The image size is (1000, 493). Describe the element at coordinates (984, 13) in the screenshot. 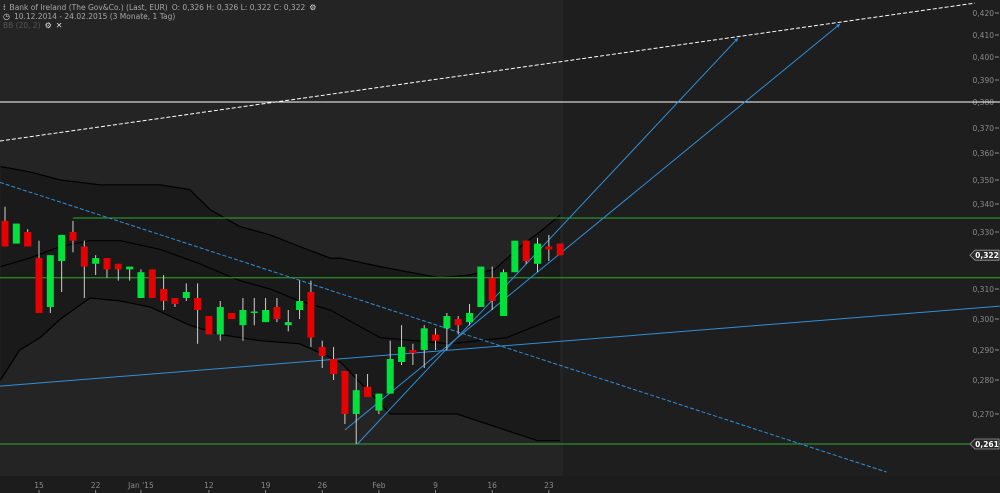

I see `y-axis-tick-label: 0,420` at that location.